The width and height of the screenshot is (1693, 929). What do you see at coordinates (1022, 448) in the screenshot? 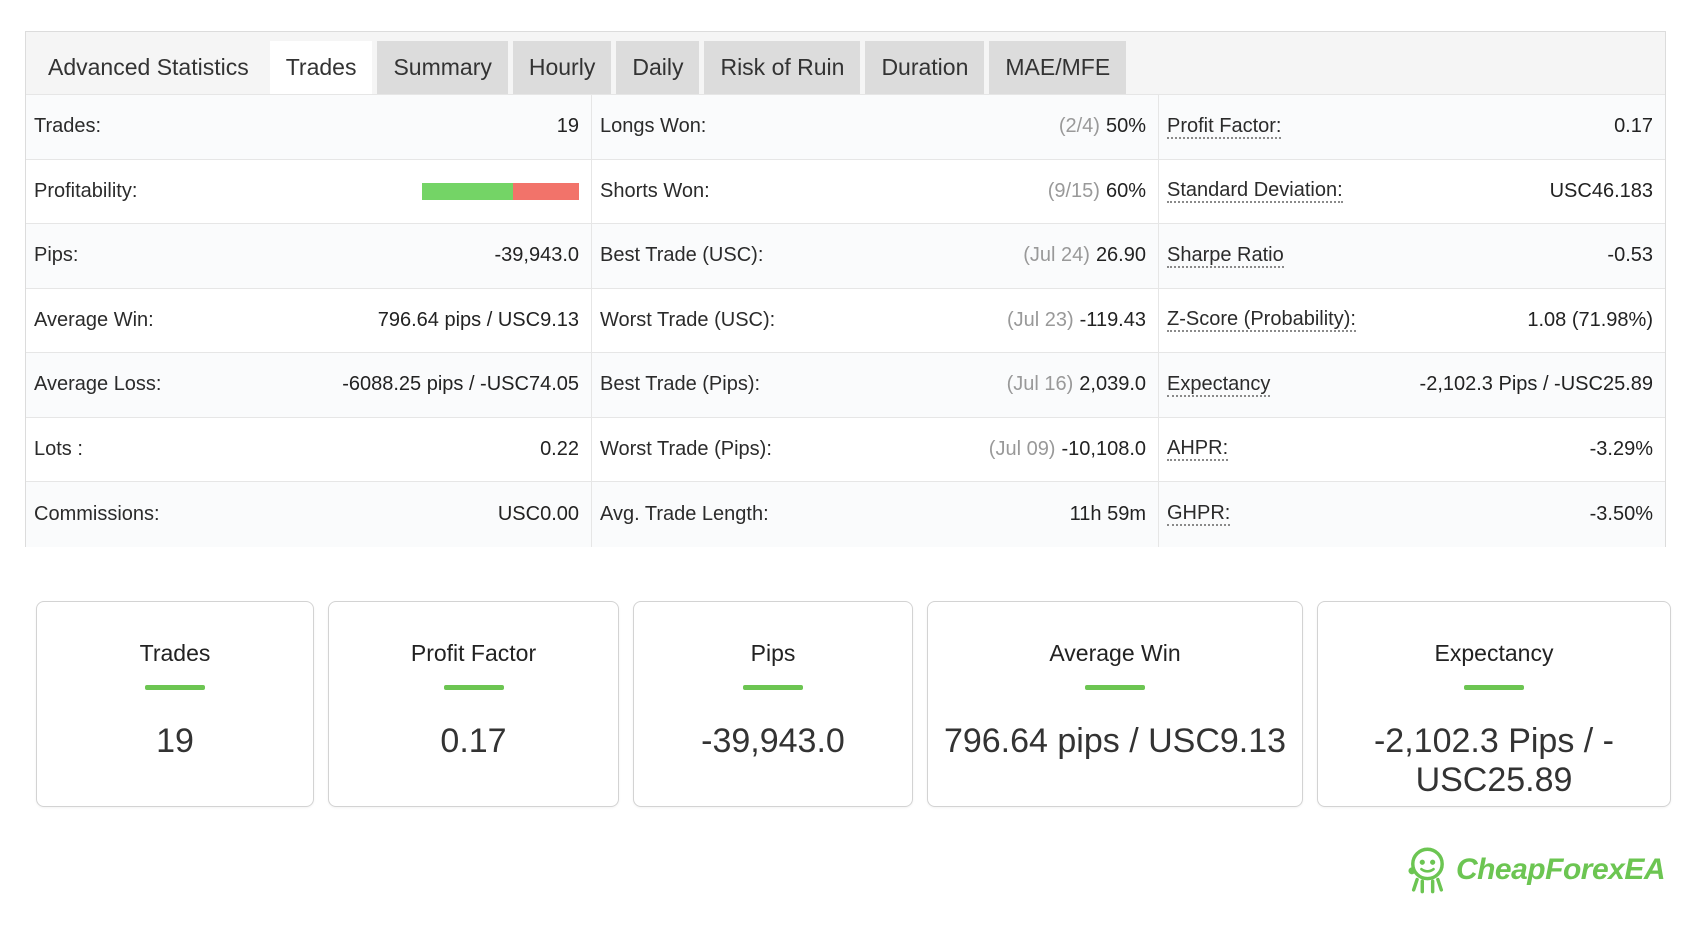
I see `stat-detail: (Jul 09)` at bounding box center [1022, 448].